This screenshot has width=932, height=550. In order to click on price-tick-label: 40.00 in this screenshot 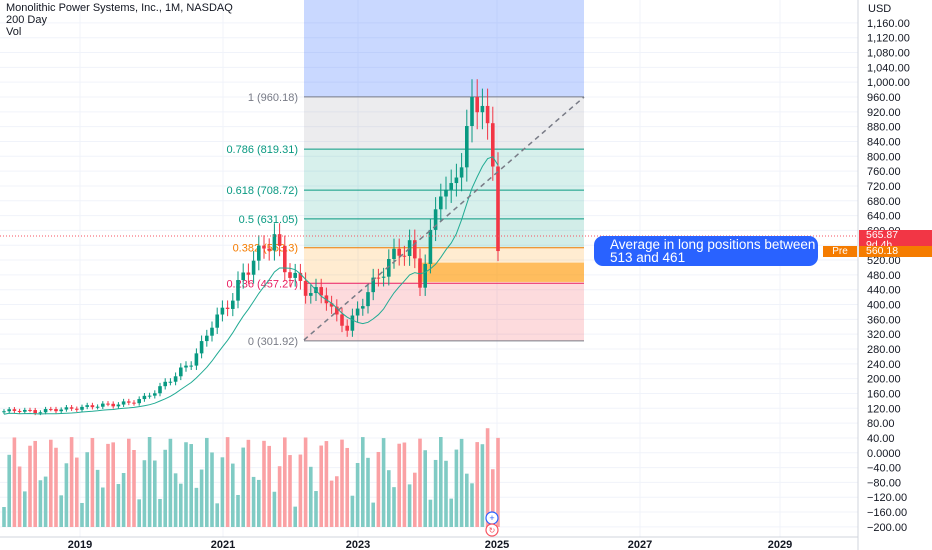, I will do `click(881, 439)`.